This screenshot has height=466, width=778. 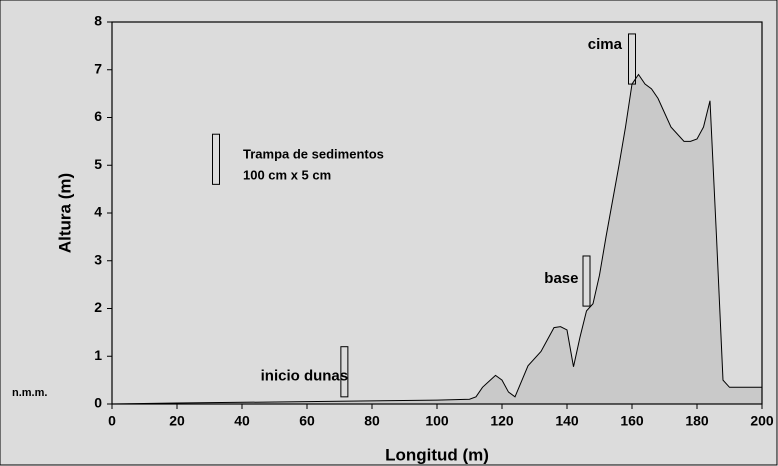 What do you see at coordinates (177, 421) in the screenshot?
I see `x-tick-label: 20` at bounding box center [177, 421].